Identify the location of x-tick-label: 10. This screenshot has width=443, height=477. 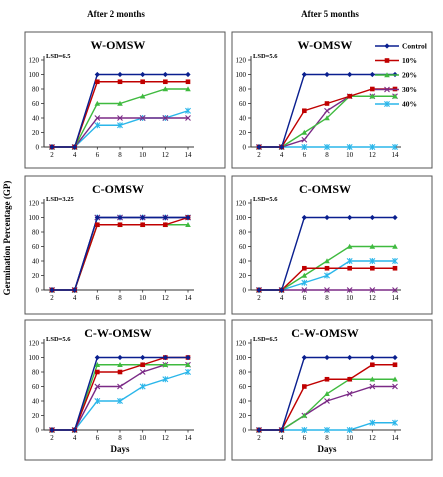
(143, 298).